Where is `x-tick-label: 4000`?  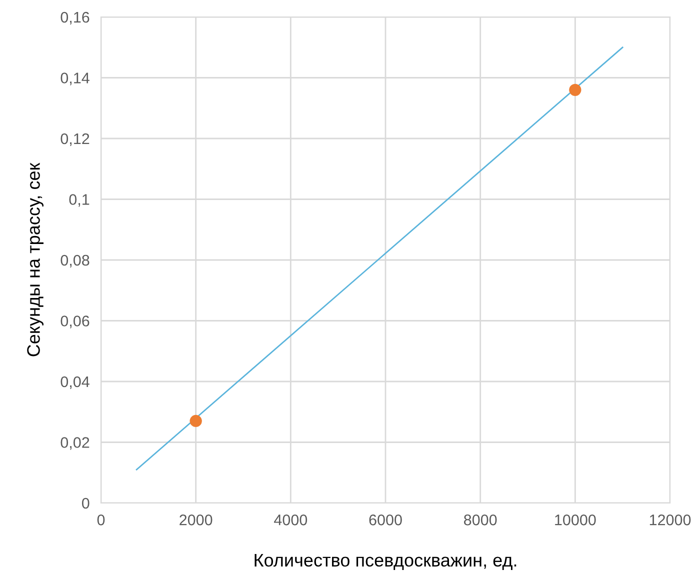
x-tick-label: 4000 is located at coordinates (291, 520).